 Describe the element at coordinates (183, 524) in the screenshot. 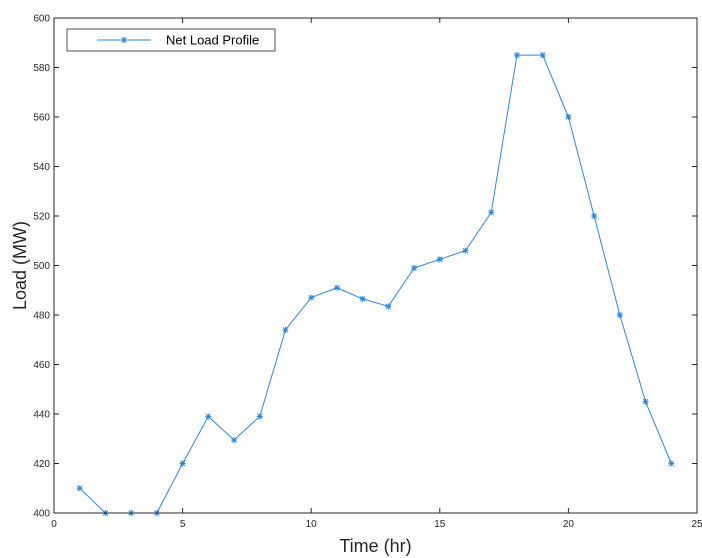

I see `x-tick-label: 5` at that location.